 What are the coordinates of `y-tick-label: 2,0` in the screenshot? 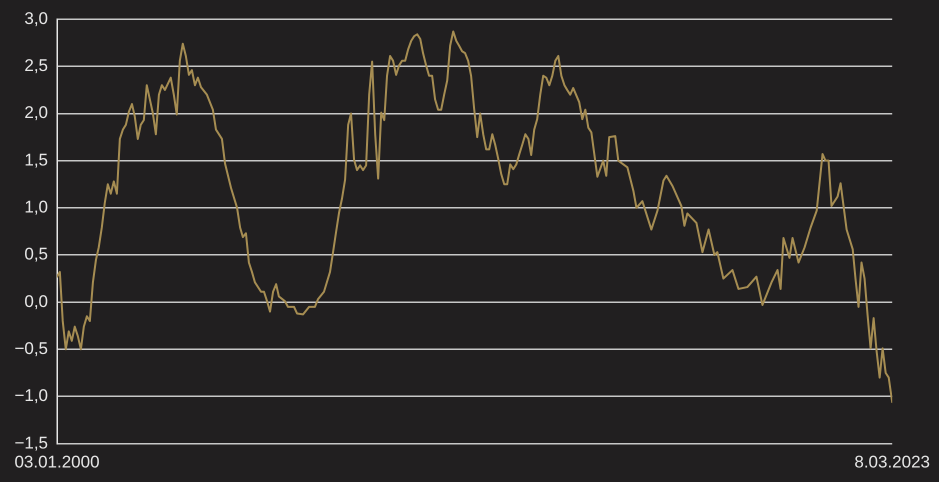 It's located at (36, 112).